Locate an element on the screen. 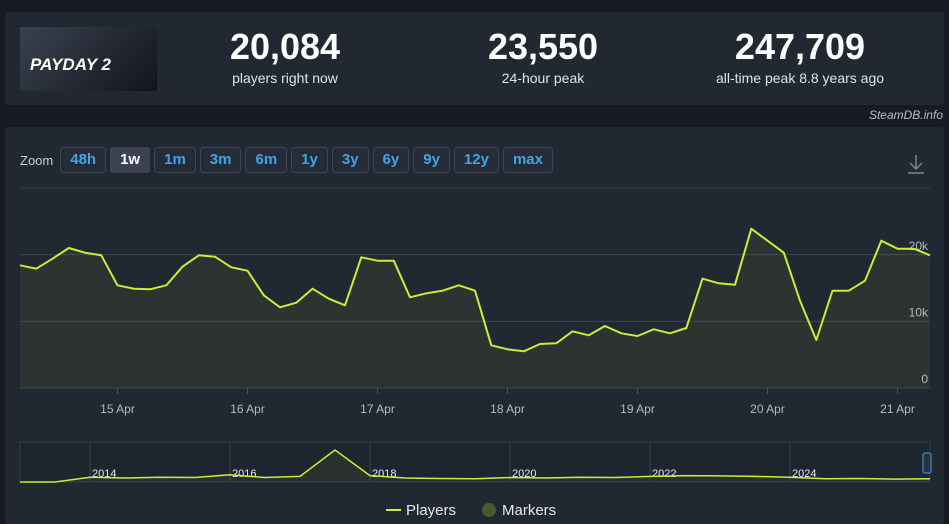 This screenshot has height=524, width=949. stat: 23,550 24-hour peak is located at coordinates (543, 56).